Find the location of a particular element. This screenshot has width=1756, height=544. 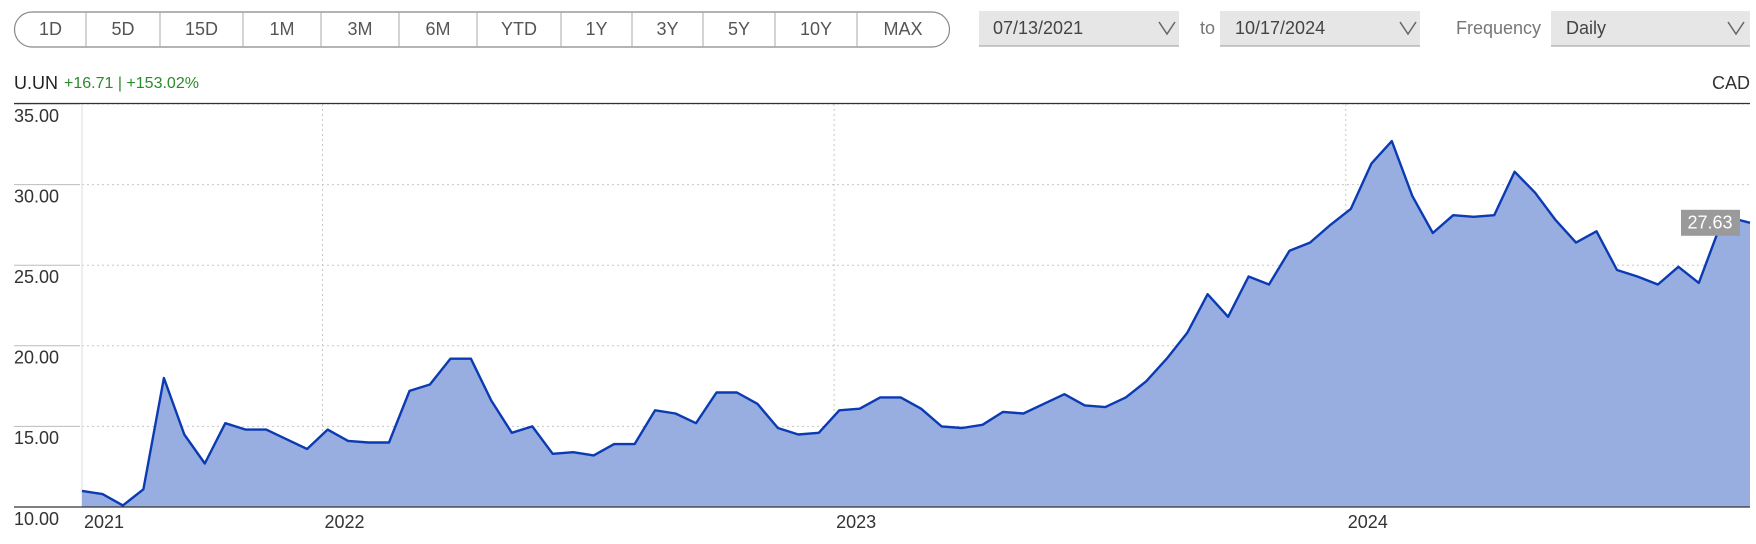

range-button: 5Y is located at coordinates (726, 29).